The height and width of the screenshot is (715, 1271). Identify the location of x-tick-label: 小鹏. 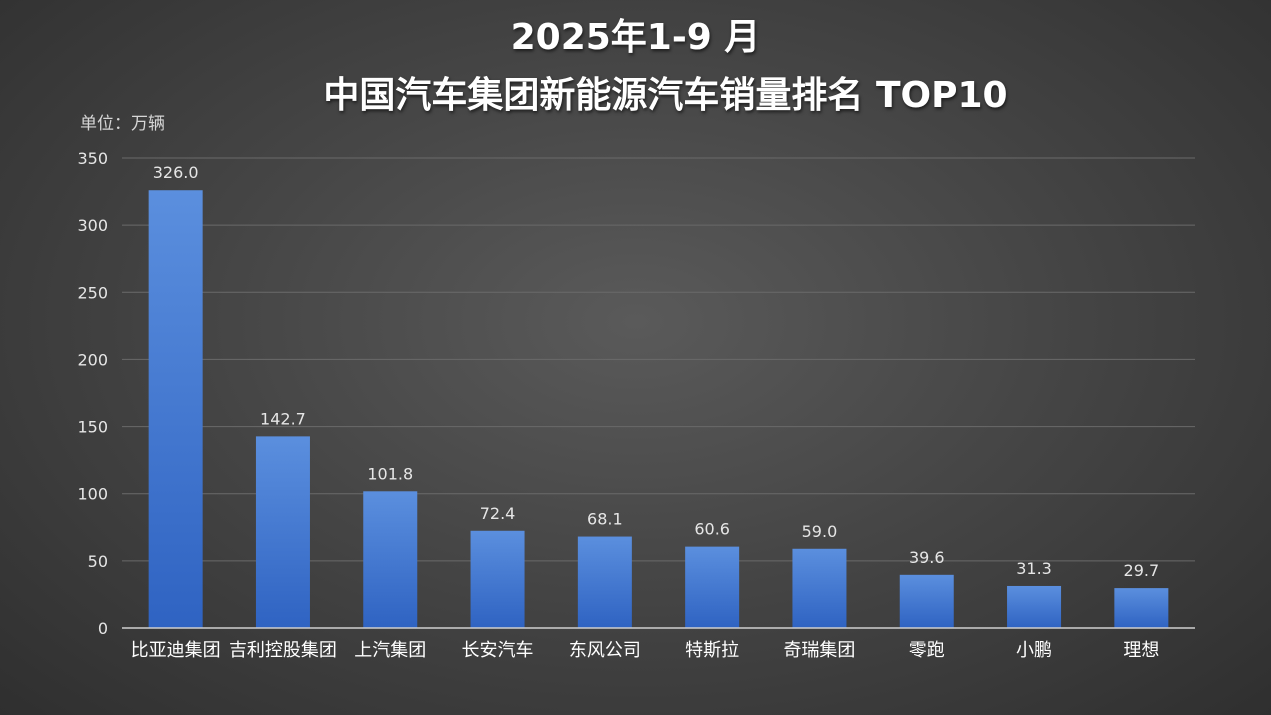
(1034, 650).